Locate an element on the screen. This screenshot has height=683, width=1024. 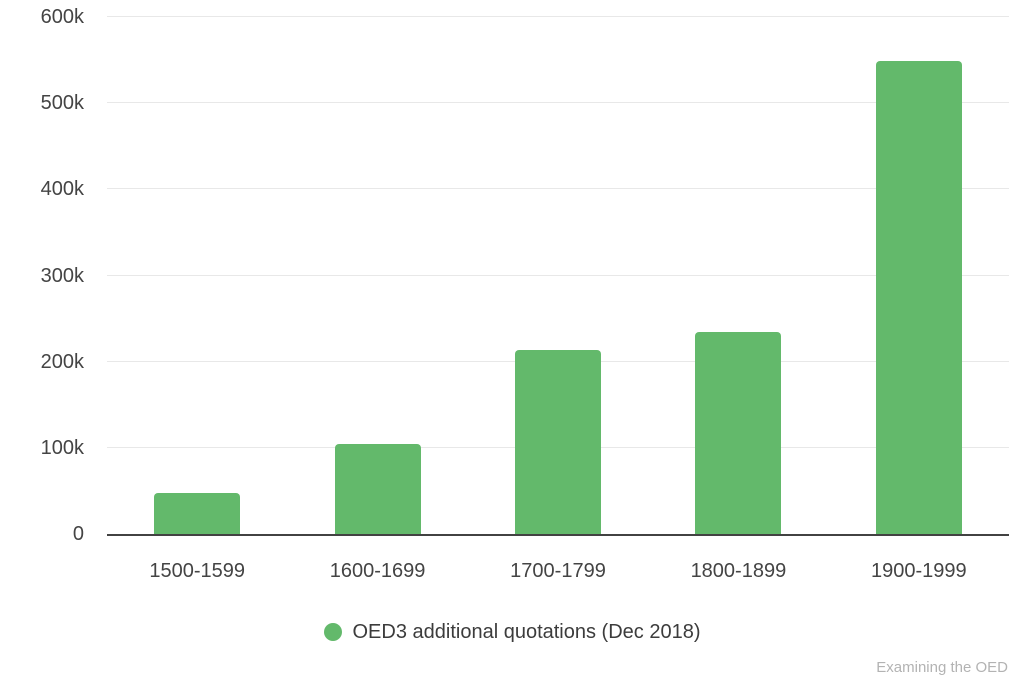
gridline-600k is located at coordinates (558, 16).